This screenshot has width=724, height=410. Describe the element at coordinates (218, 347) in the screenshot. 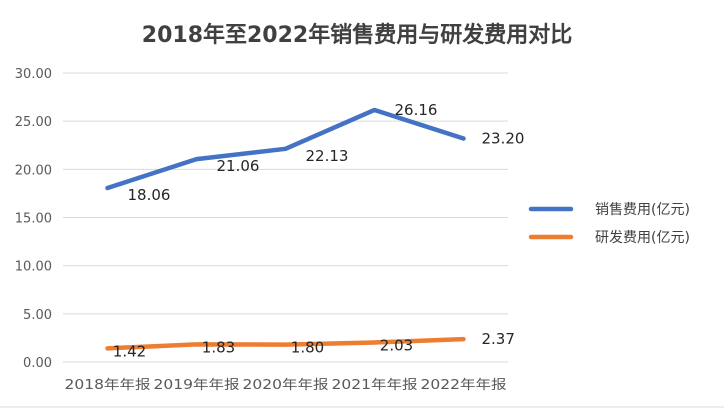

I see `data-label: 1.83` at that location.